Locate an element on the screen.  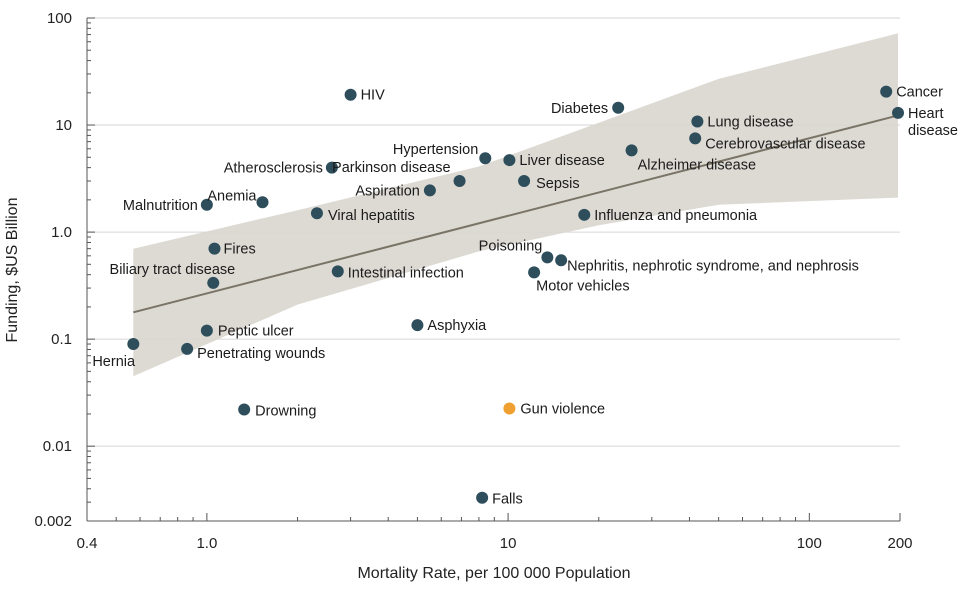
y-tick-label: 0.01 is located at coordinates (57, 446).